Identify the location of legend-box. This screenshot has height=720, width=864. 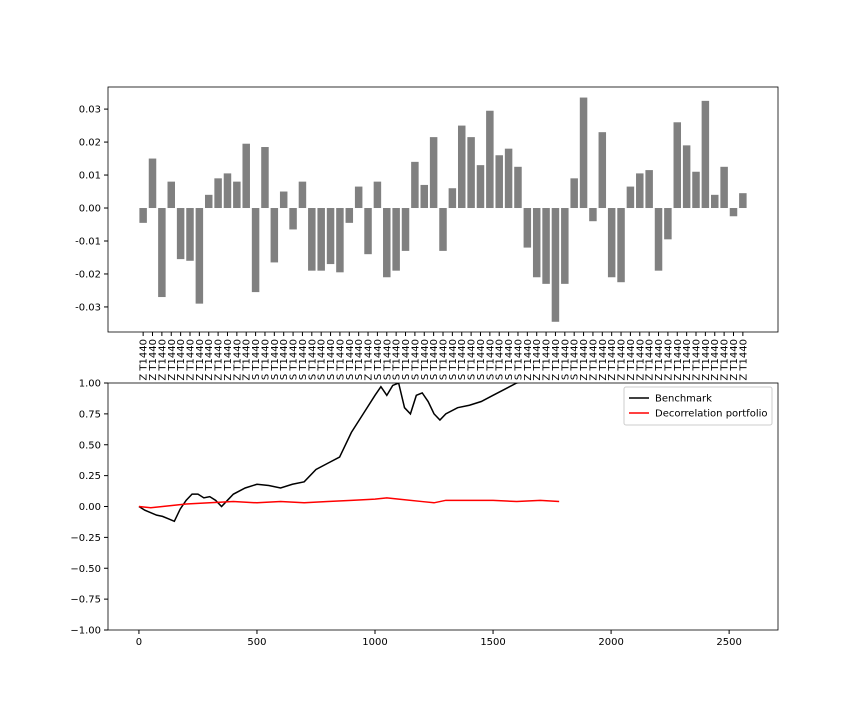
(698, 406).